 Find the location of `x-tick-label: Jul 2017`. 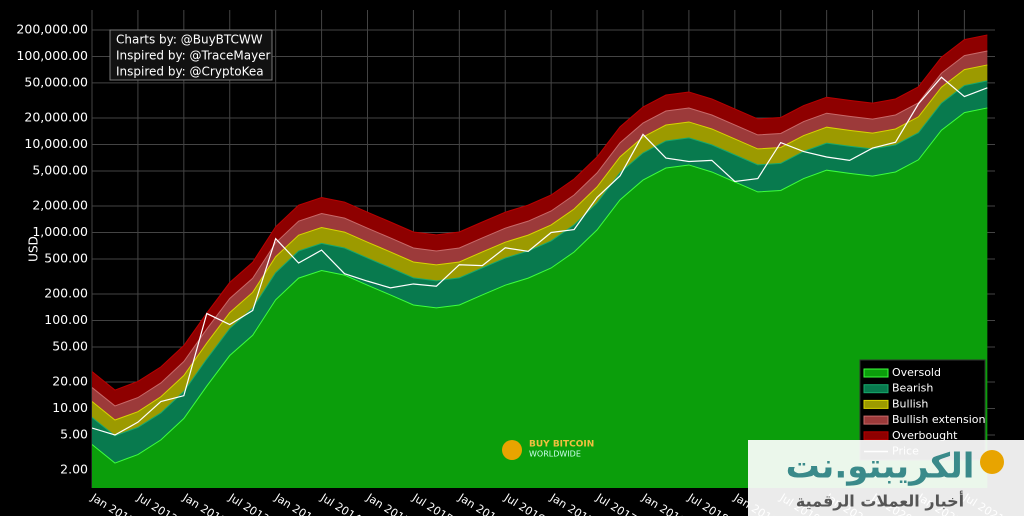

x-tick-label: Jul 2017 is located at coordinates (616, 503).